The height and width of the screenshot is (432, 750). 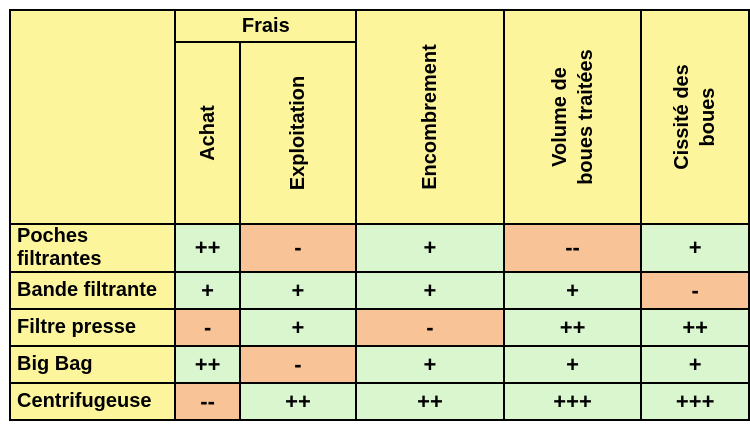 What do you see at coordinates (92, 290) in the screenshot?
I see `row-label: Bande filtrante` at bounding box center [92, 290].